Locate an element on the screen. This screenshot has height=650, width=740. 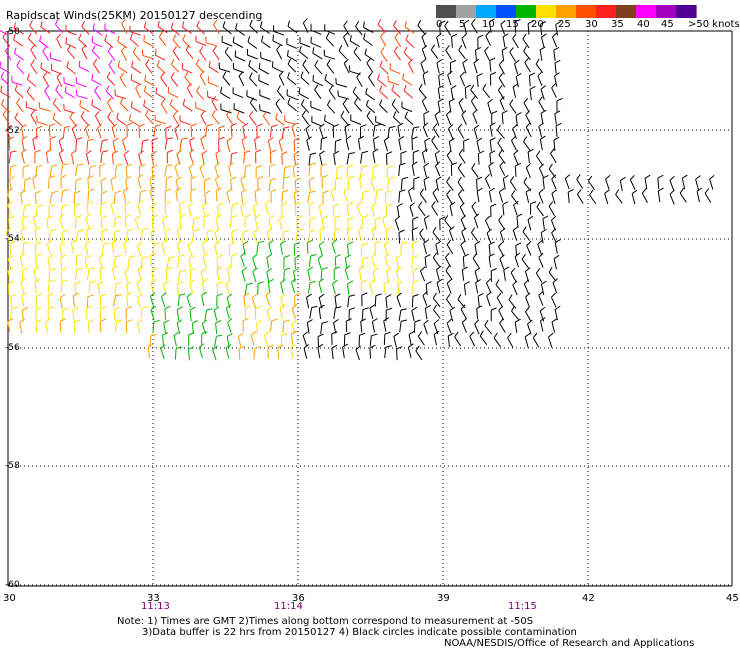
lon-label: 45 is located at coordinates (732, 598).